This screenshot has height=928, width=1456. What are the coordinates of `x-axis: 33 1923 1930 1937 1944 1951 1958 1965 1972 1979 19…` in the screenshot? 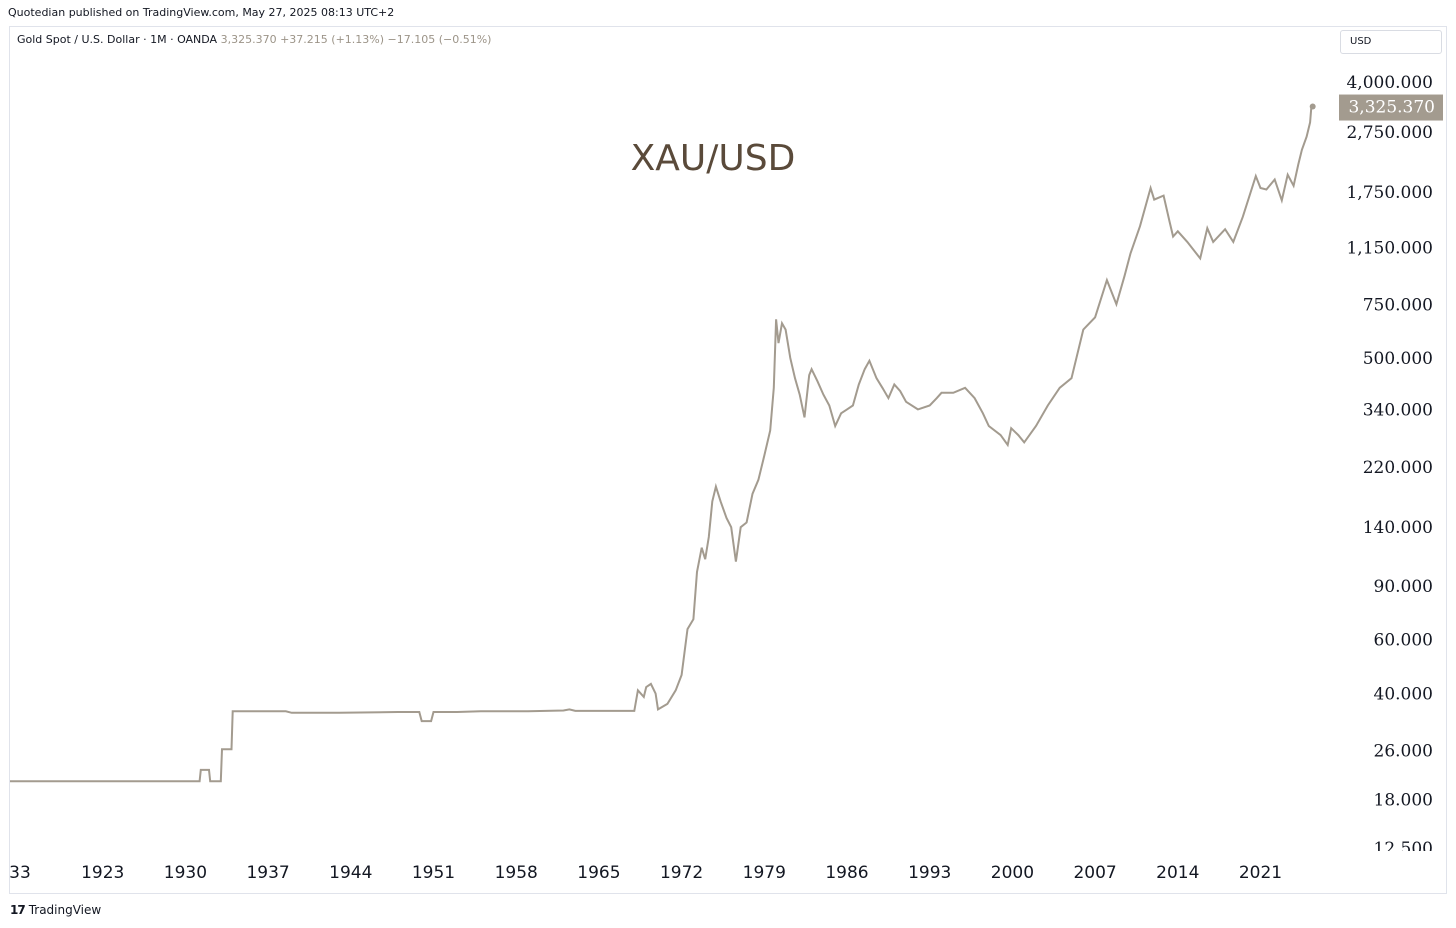 It's located at (645, 873).